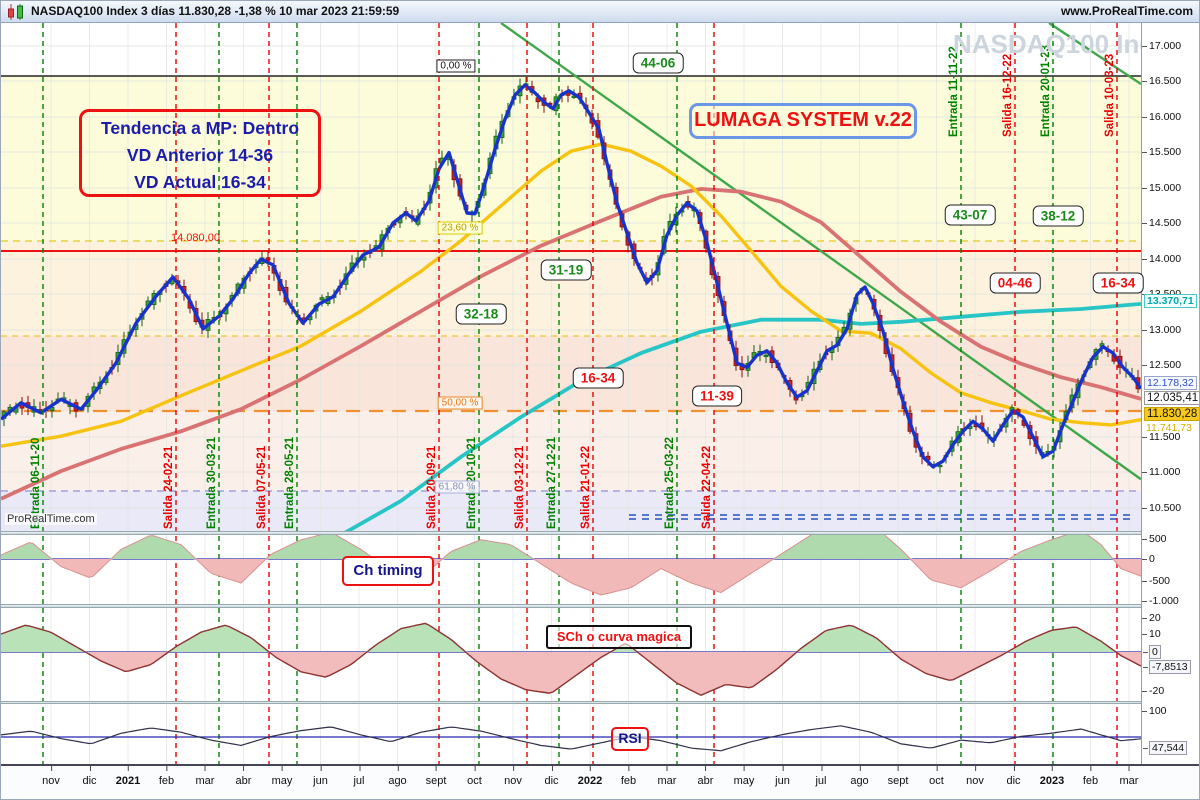 The height and width of the screenshot is (800, 1200). I want to click on price-tick: 17.000, so click(1161, 46).